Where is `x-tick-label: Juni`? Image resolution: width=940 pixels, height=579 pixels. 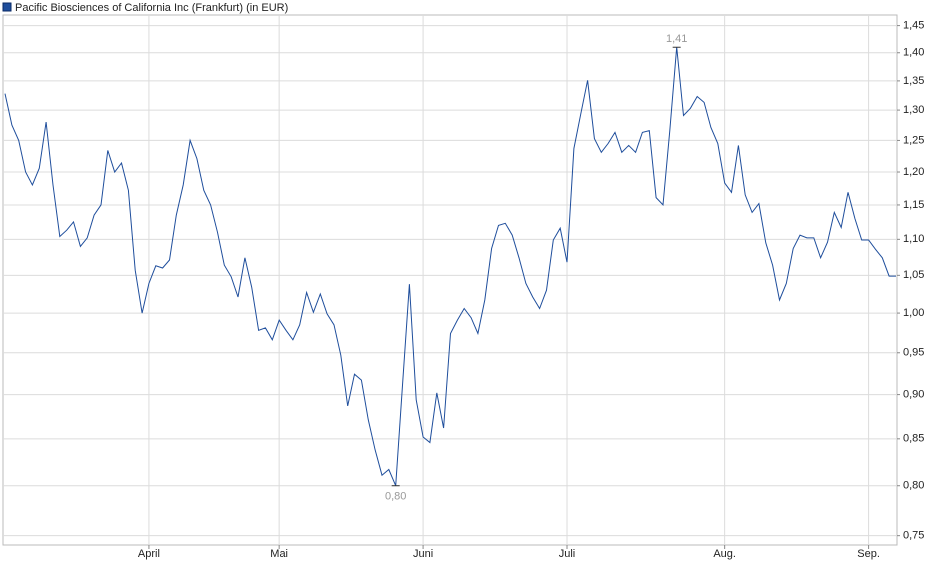 x-tick-label: Juni is located at coordinates (423, 554).